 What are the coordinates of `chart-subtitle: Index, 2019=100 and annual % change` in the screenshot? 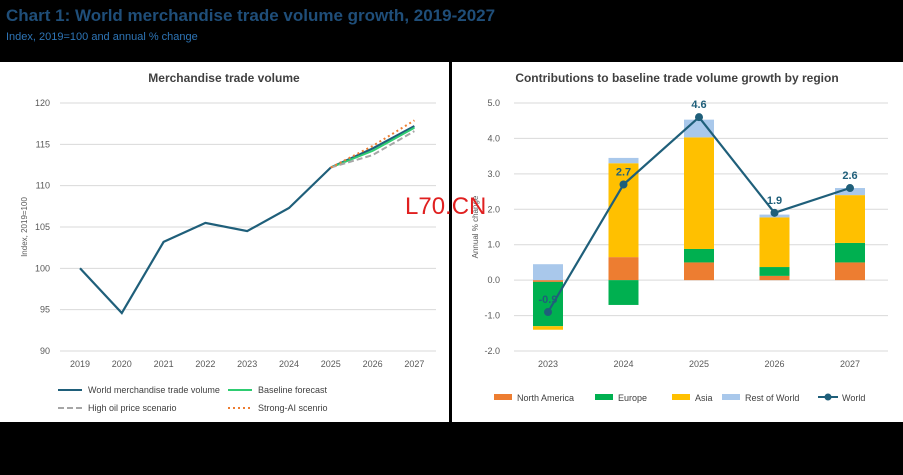 It's located at (102, 37).